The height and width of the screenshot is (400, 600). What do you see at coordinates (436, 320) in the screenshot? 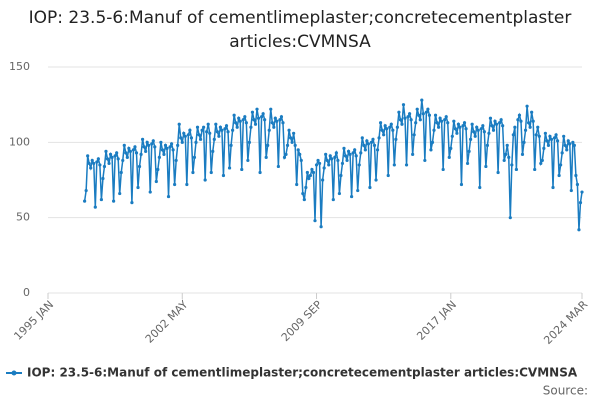
I see `x-tick-label: 2017 JAN` at bounding box center [436, 320].